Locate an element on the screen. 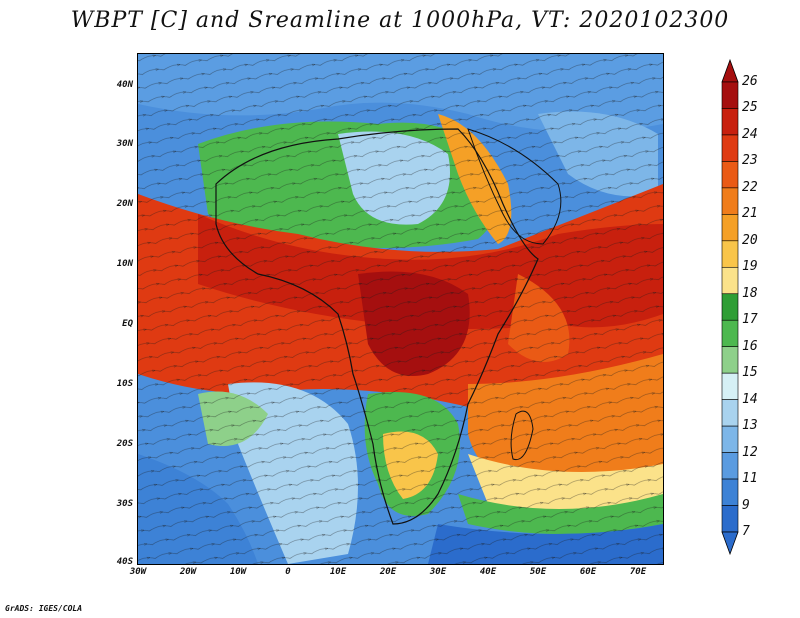  colorbar-level-label: 23 is located at coordinates (750, 161).